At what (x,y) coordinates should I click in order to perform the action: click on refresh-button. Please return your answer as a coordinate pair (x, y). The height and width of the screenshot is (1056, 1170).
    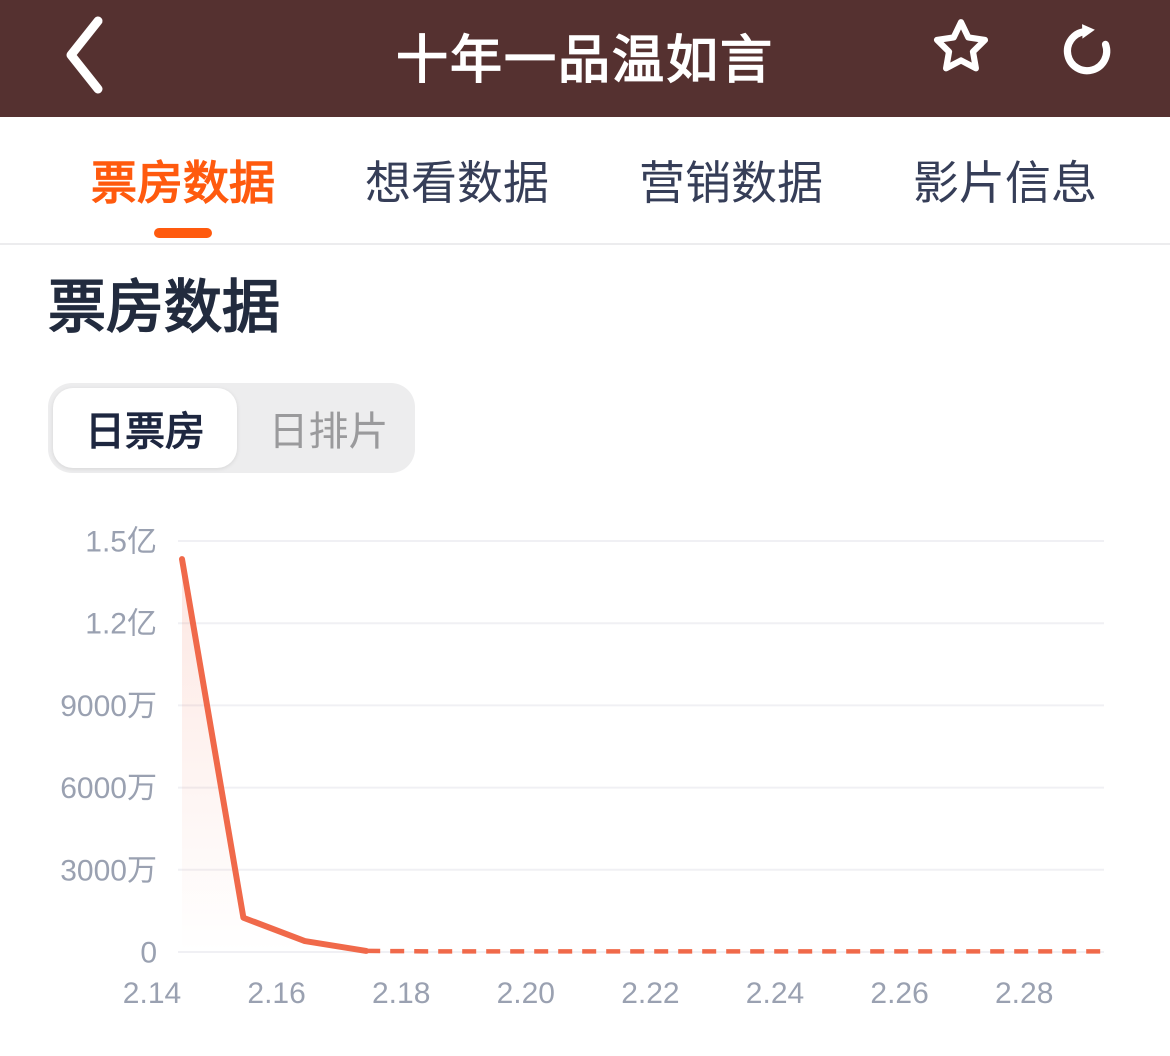
    Looking at the image, I should click on (1087, 49).